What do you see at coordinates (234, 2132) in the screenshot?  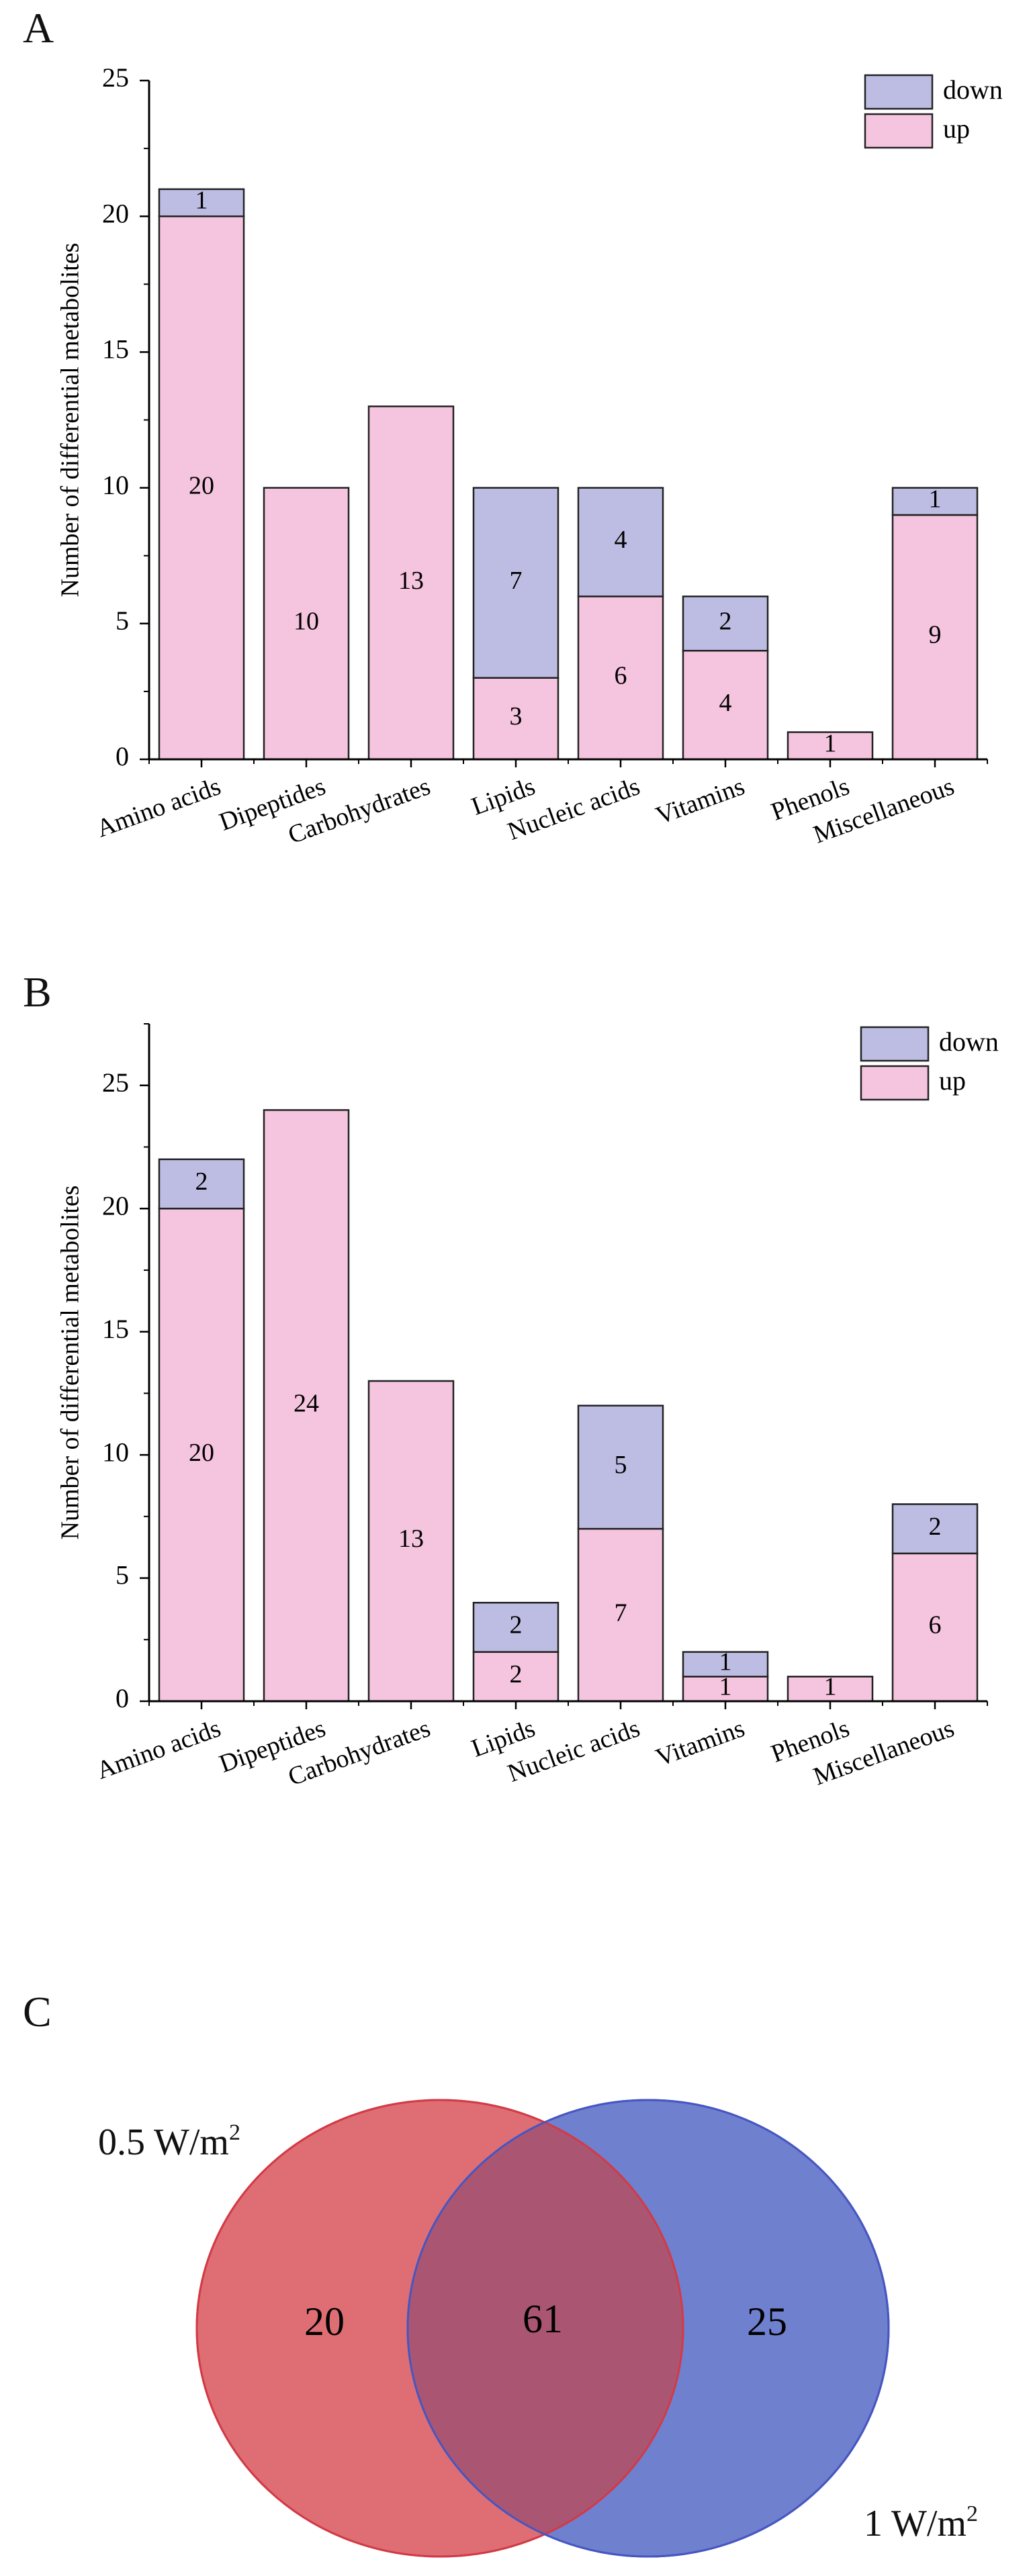 I see `venn-left-label-superscript: 2` at bounding box center [234, 2132].